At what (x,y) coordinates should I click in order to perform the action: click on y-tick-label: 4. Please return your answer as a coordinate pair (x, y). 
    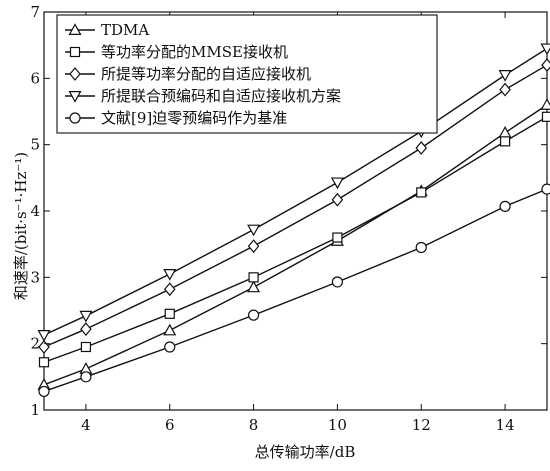
    Looking at the image, I should click on (35, 211).